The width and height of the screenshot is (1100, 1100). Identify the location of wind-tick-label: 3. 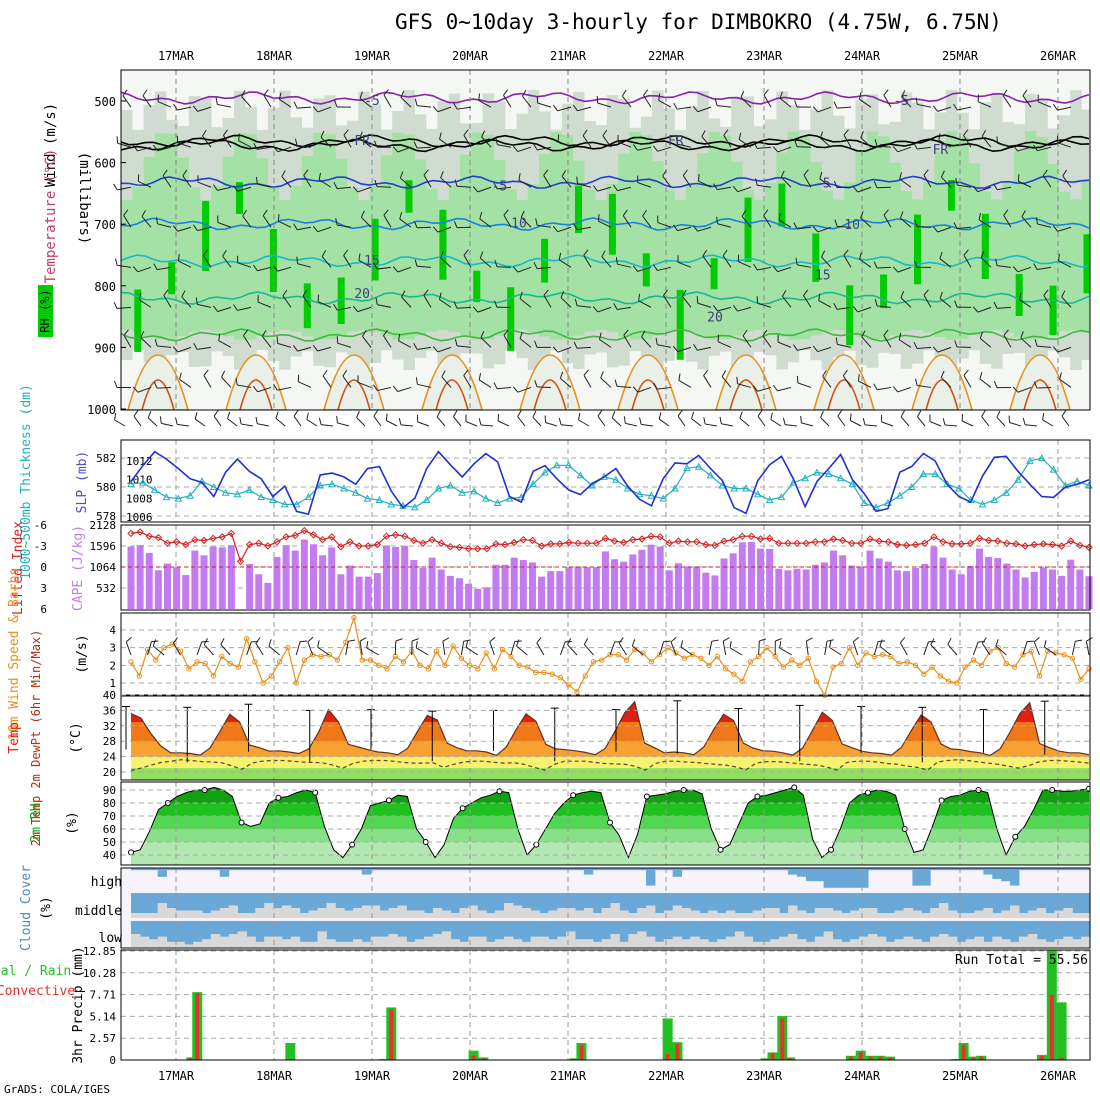
(112, 648).